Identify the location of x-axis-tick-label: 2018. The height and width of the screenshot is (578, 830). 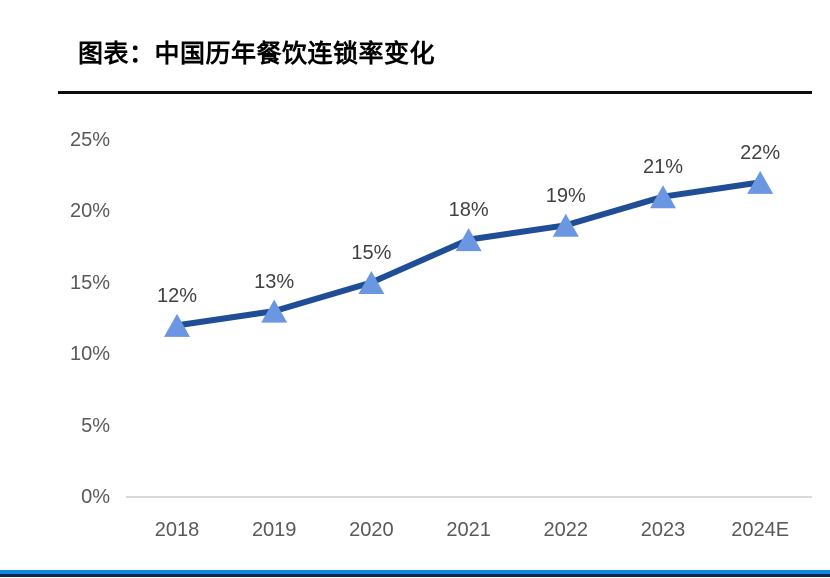
(177, 530).